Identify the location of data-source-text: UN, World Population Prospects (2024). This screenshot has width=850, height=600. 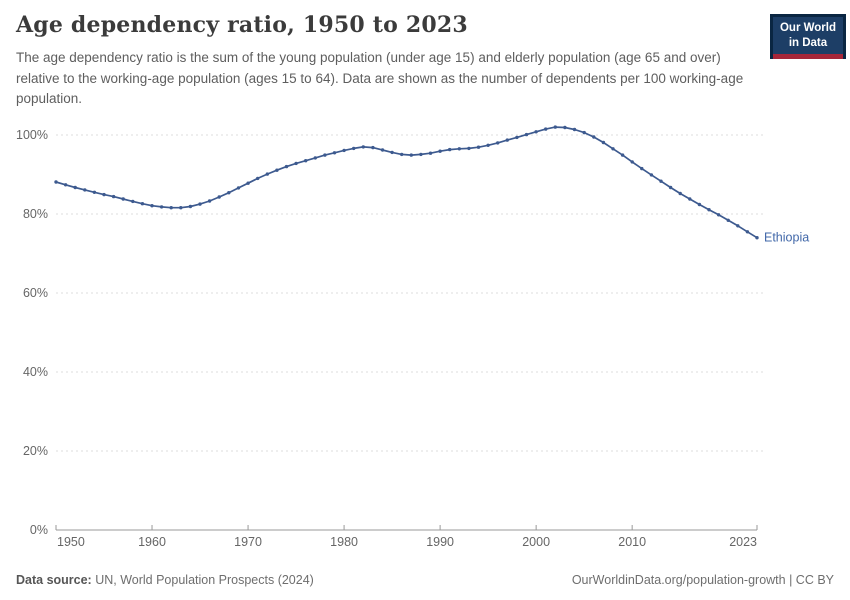
(202, 580).